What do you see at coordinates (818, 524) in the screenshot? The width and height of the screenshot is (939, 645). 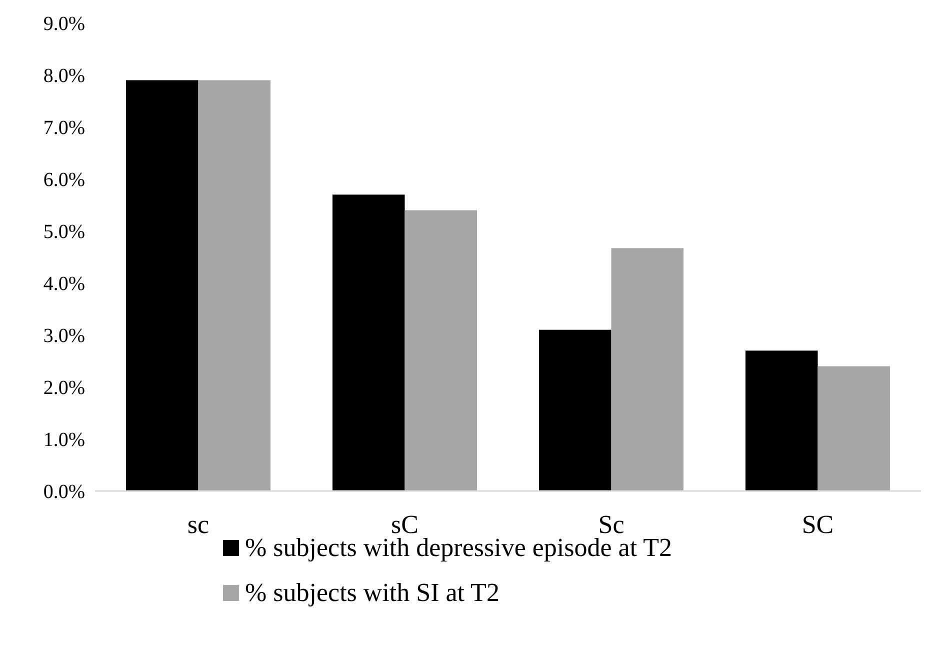 I see `x-tick-label: SC` at bounding box center [818, 524].